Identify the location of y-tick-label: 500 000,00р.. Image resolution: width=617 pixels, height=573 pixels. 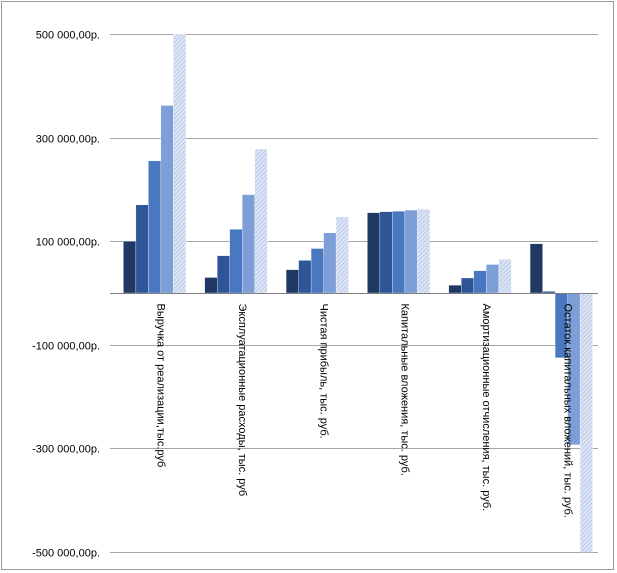
(68, 36).